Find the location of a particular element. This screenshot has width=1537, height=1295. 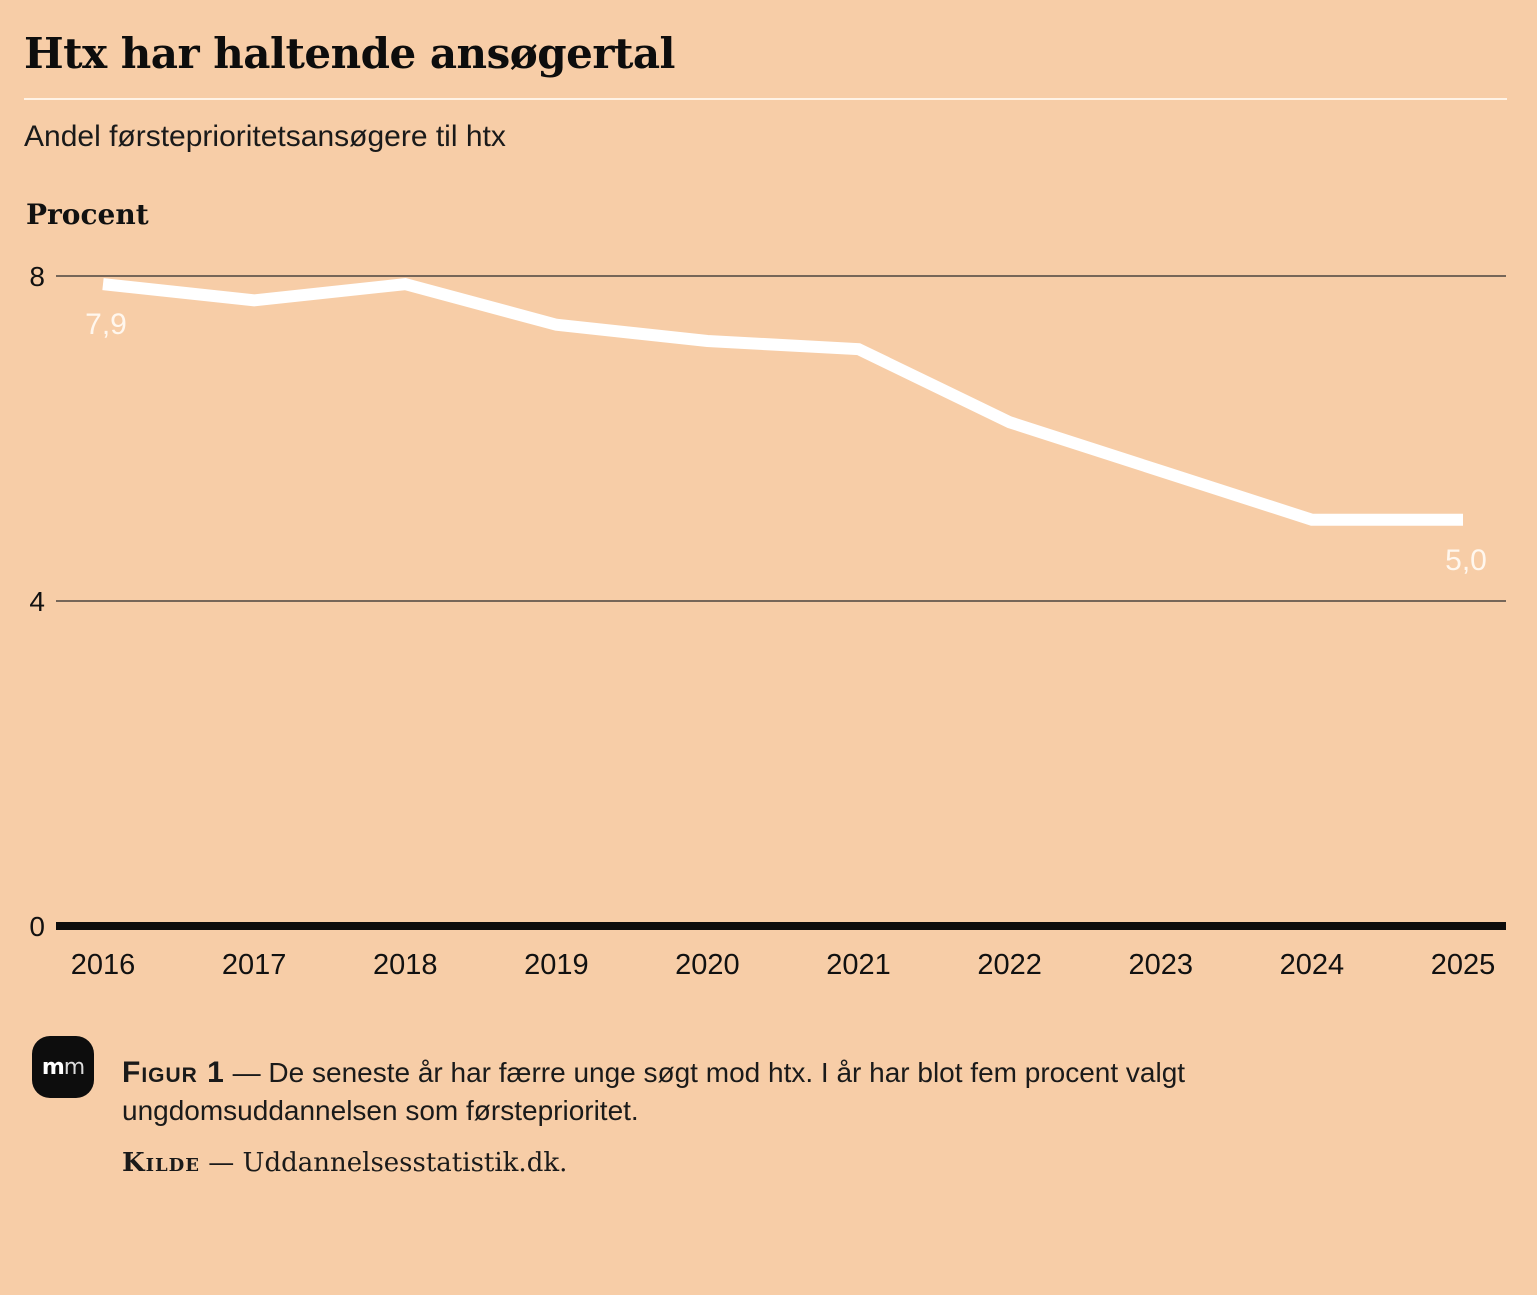

x-tick-label: 2019 is located at coordinates (556, 965).